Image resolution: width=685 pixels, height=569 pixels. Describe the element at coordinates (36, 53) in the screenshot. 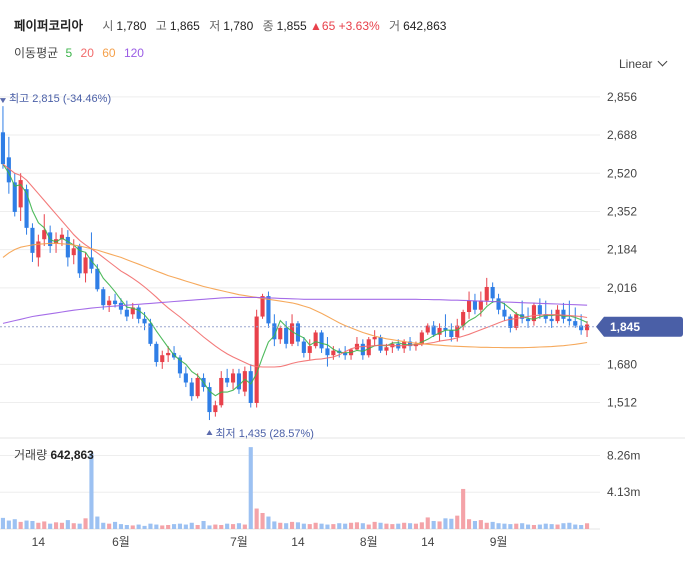

I see `moving-average-label: 이동평균` at that location.